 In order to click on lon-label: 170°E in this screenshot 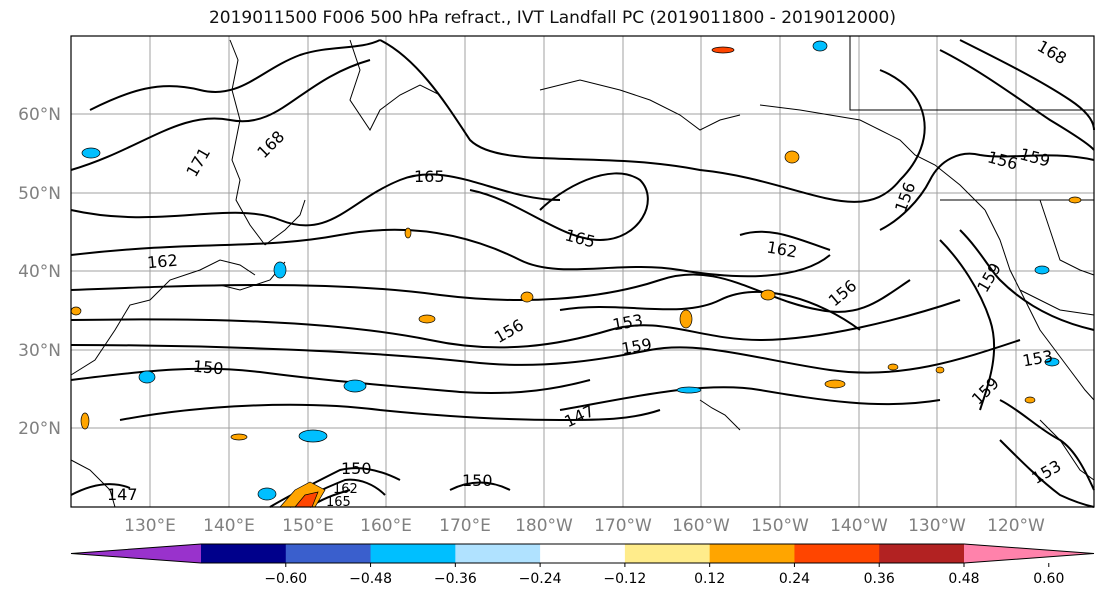, I will do `click(465, 526)`.